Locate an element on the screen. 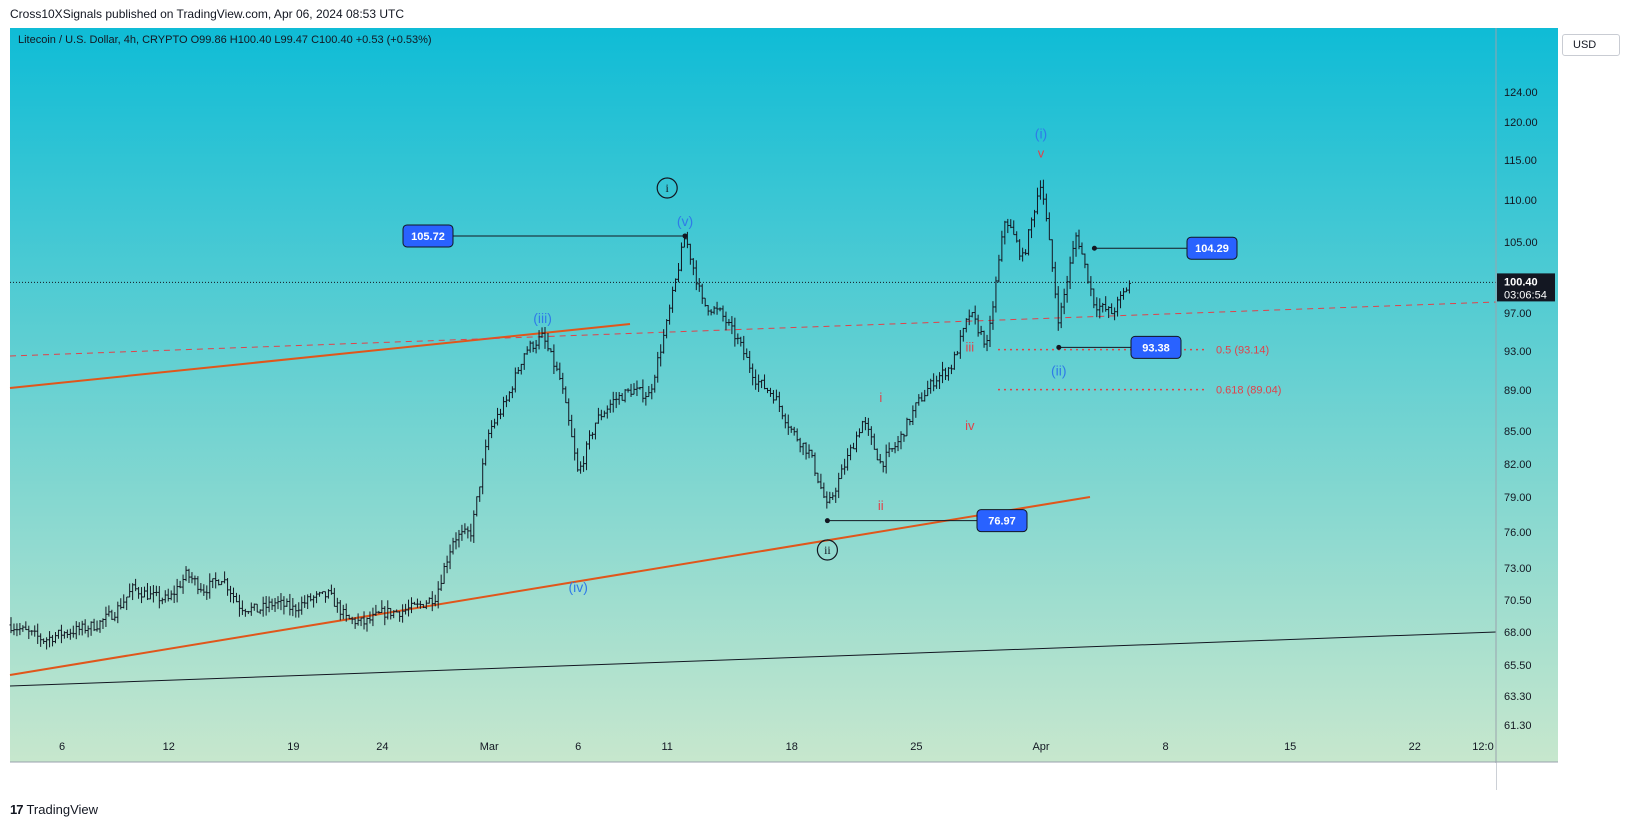  time-tick-label: 6 is located at coordinates (578, 747).